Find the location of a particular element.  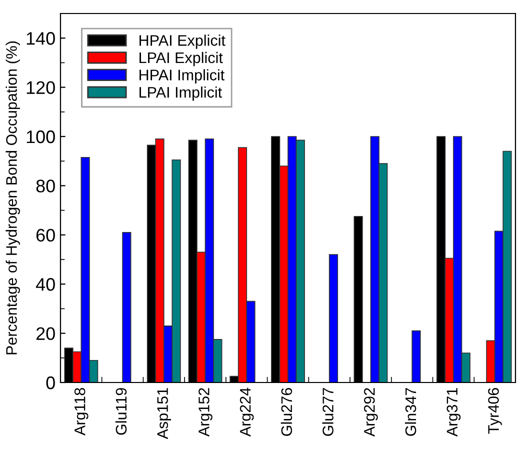

x-tick-label: Arg371 is located at coordinates (453, 412).